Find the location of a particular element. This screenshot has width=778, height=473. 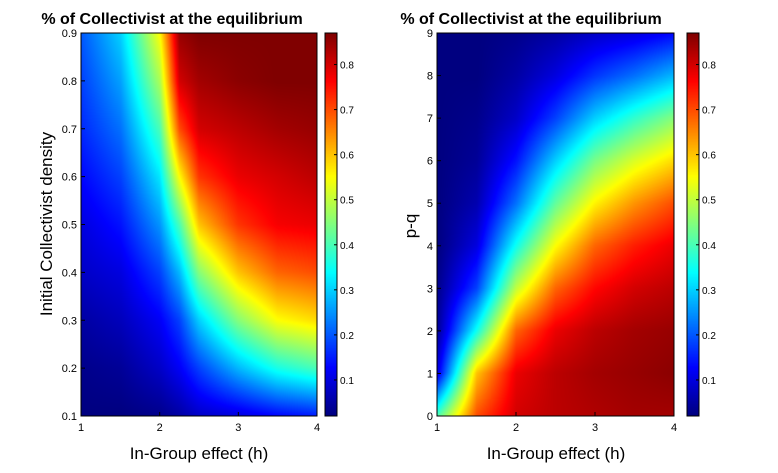

left-colorbar-tick-label: 0.6 is located at coordinates (347, 156).